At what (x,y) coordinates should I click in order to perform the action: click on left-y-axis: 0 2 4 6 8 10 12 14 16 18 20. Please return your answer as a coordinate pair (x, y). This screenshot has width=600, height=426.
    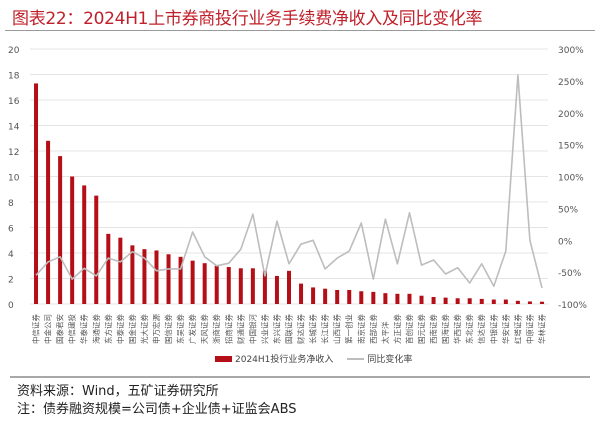
    Looking at the image, I should click on (14, 178).